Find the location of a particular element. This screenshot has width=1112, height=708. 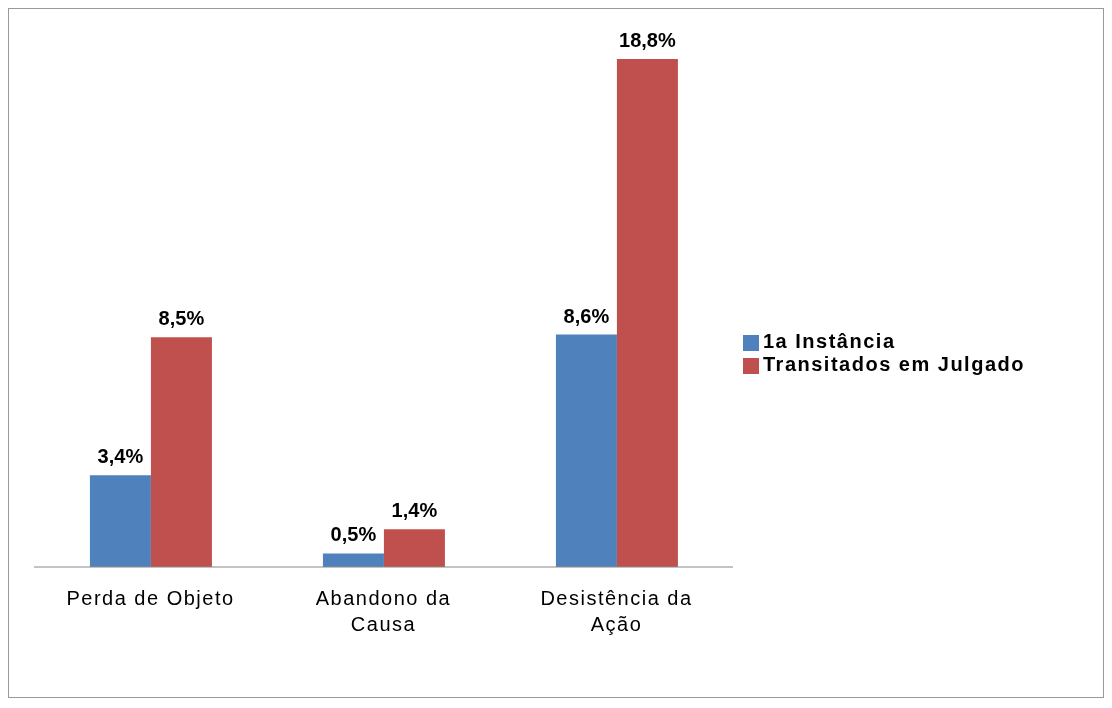

data-label: 3,4% is located at coordinates (120, 456).